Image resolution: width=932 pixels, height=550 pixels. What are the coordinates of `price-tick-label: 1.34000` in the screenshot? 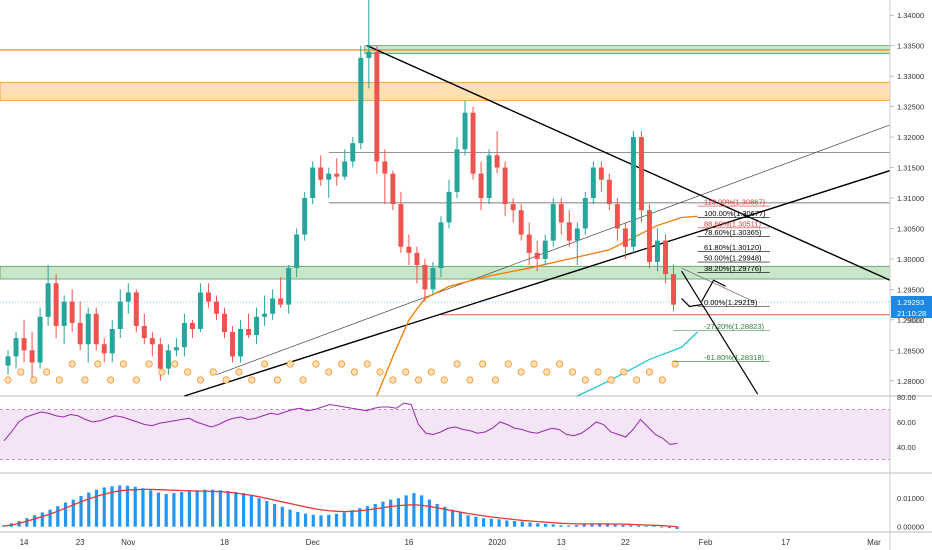 It's located at (910, 15).